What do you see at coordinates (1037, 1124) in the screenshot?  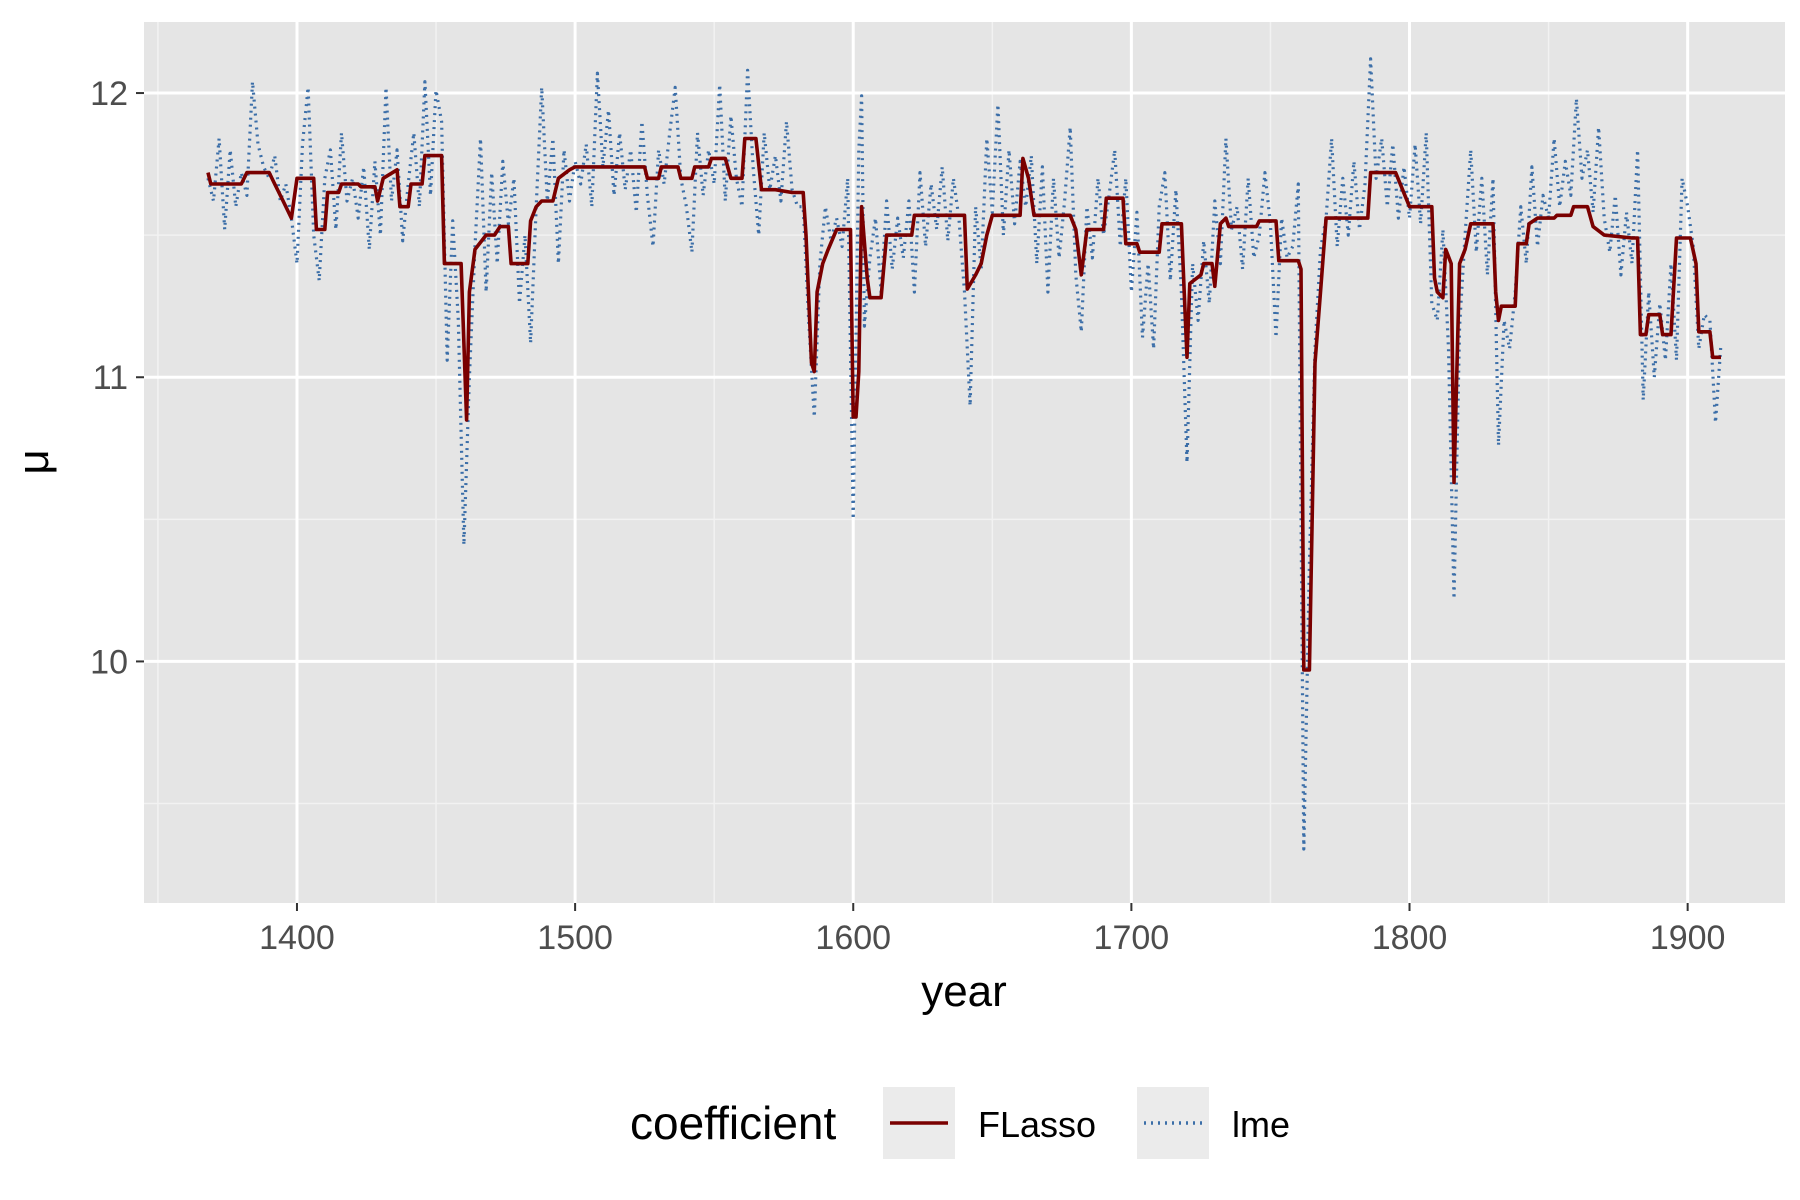 I see `legend-label-flasso: FLasso` at bounding box center [1037, 1124].